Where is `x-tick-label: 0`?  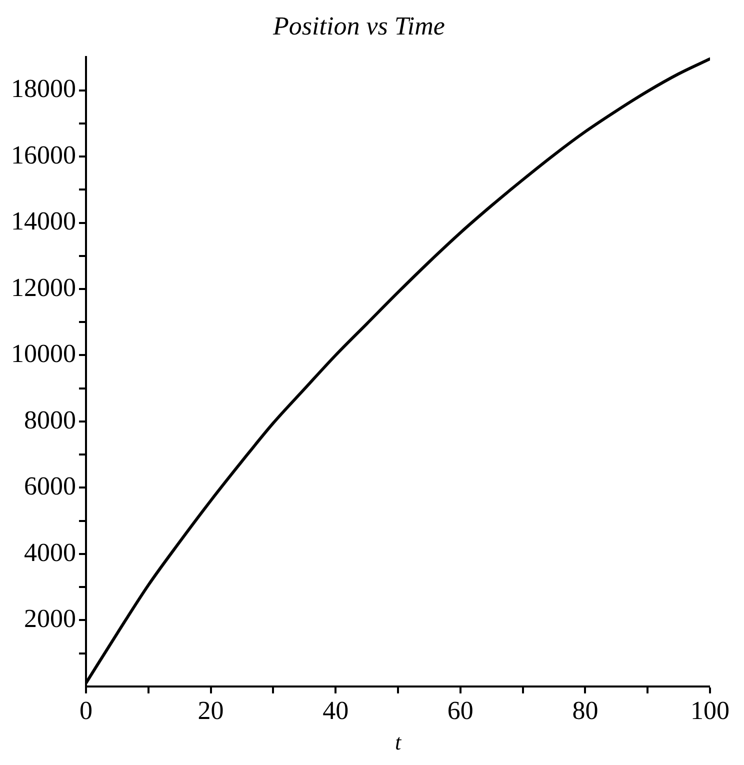 x-tick-label: 0 is located at coordinates (86, 710).